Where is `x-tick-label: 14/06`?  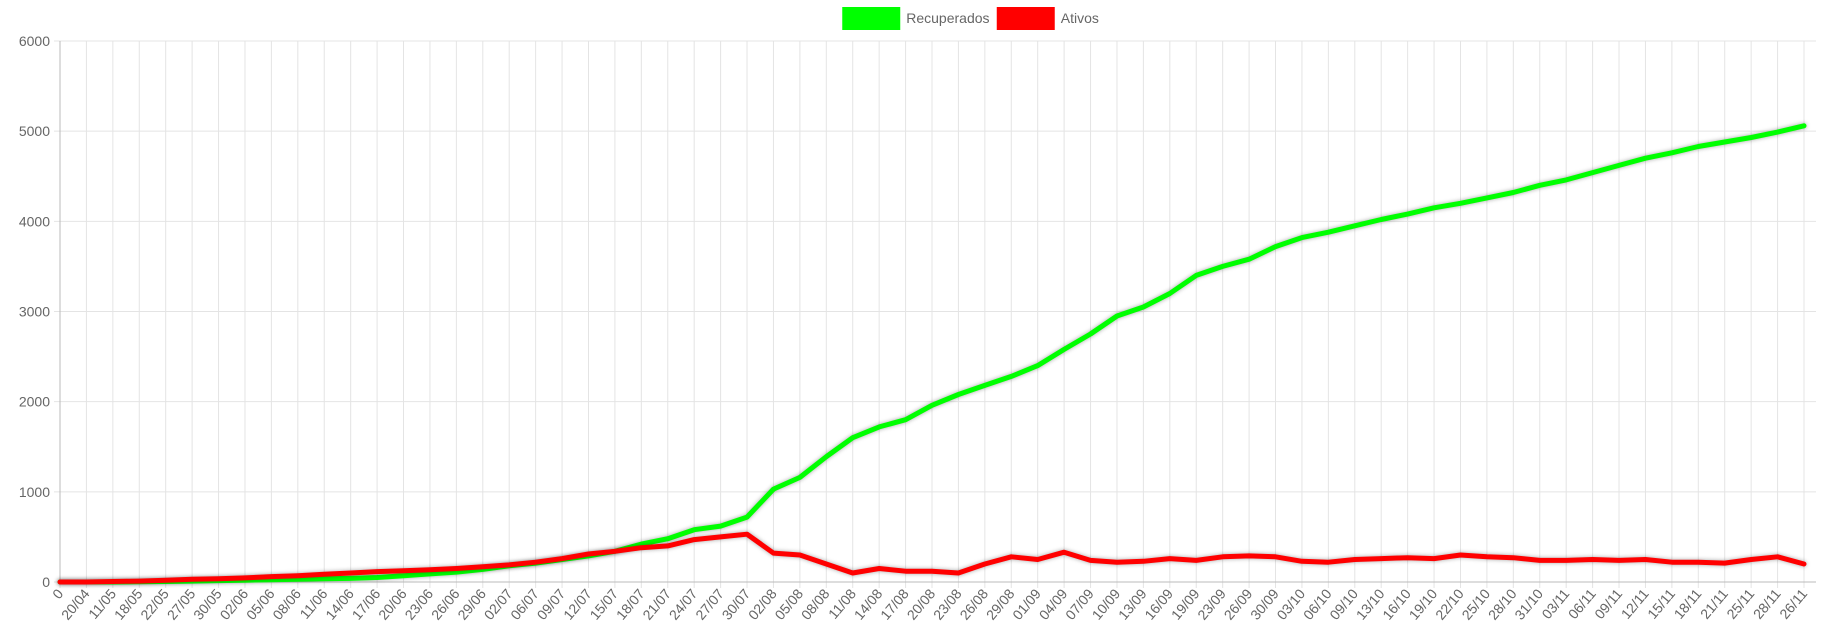 x-tick-label: 14/06 is located at coordinates (339, 603).